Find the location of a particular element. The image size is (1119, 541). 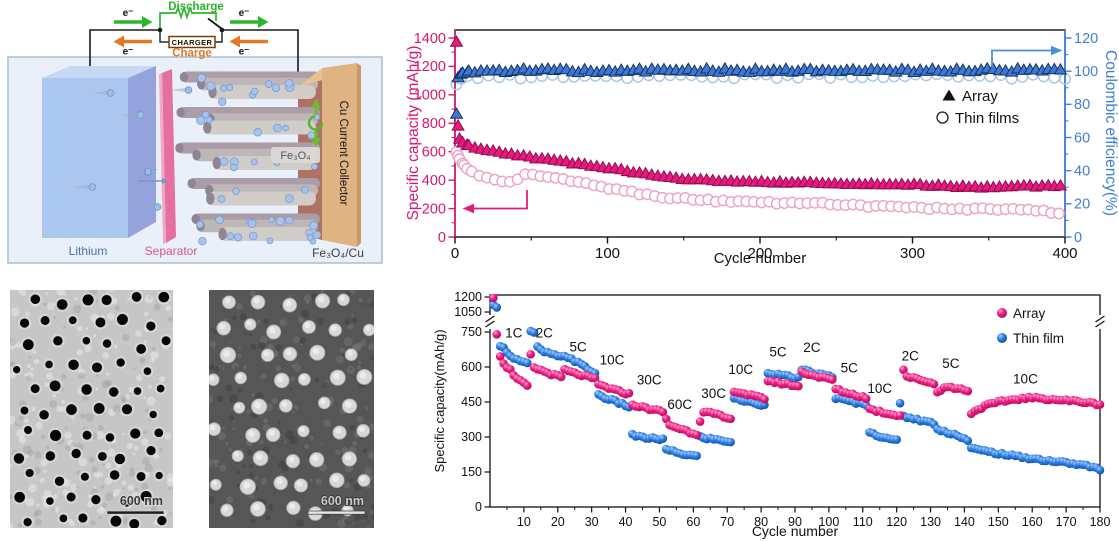

legend-circle-icon is located at coordinates (942, 117).